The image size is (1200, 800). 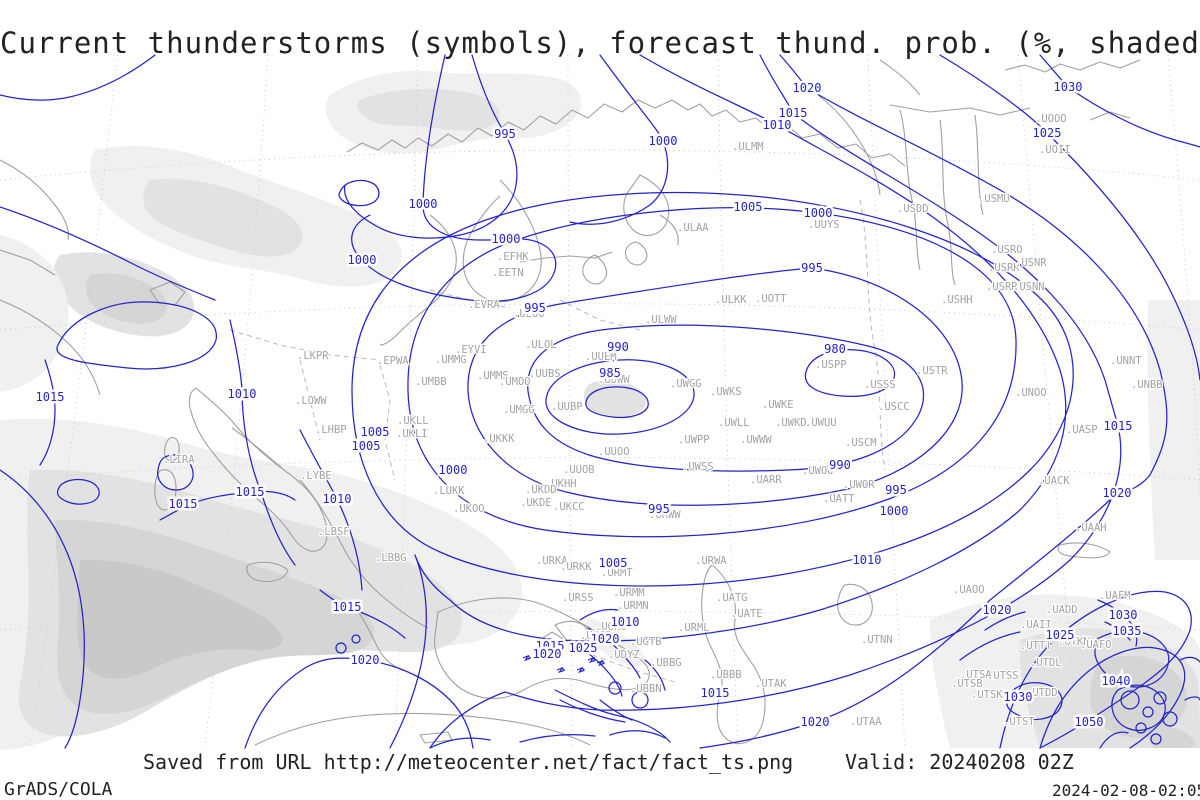 What do you see at coordinates (624, 655) in the screenshot?
I see `station-code: .UDYZ` at bounding box center [624, 655].